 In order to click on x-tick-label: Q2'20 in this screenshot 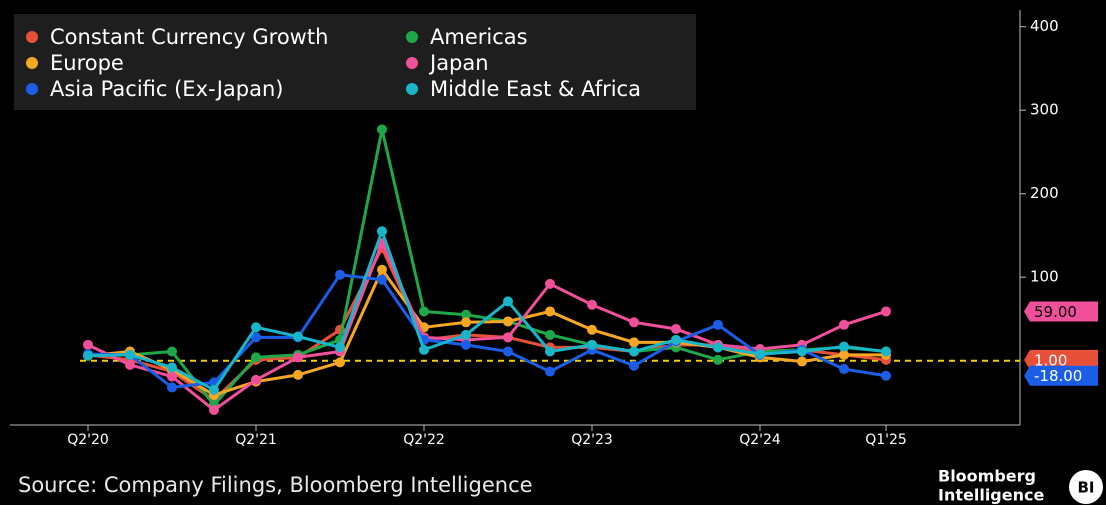, I will do `click(88, 440)`.